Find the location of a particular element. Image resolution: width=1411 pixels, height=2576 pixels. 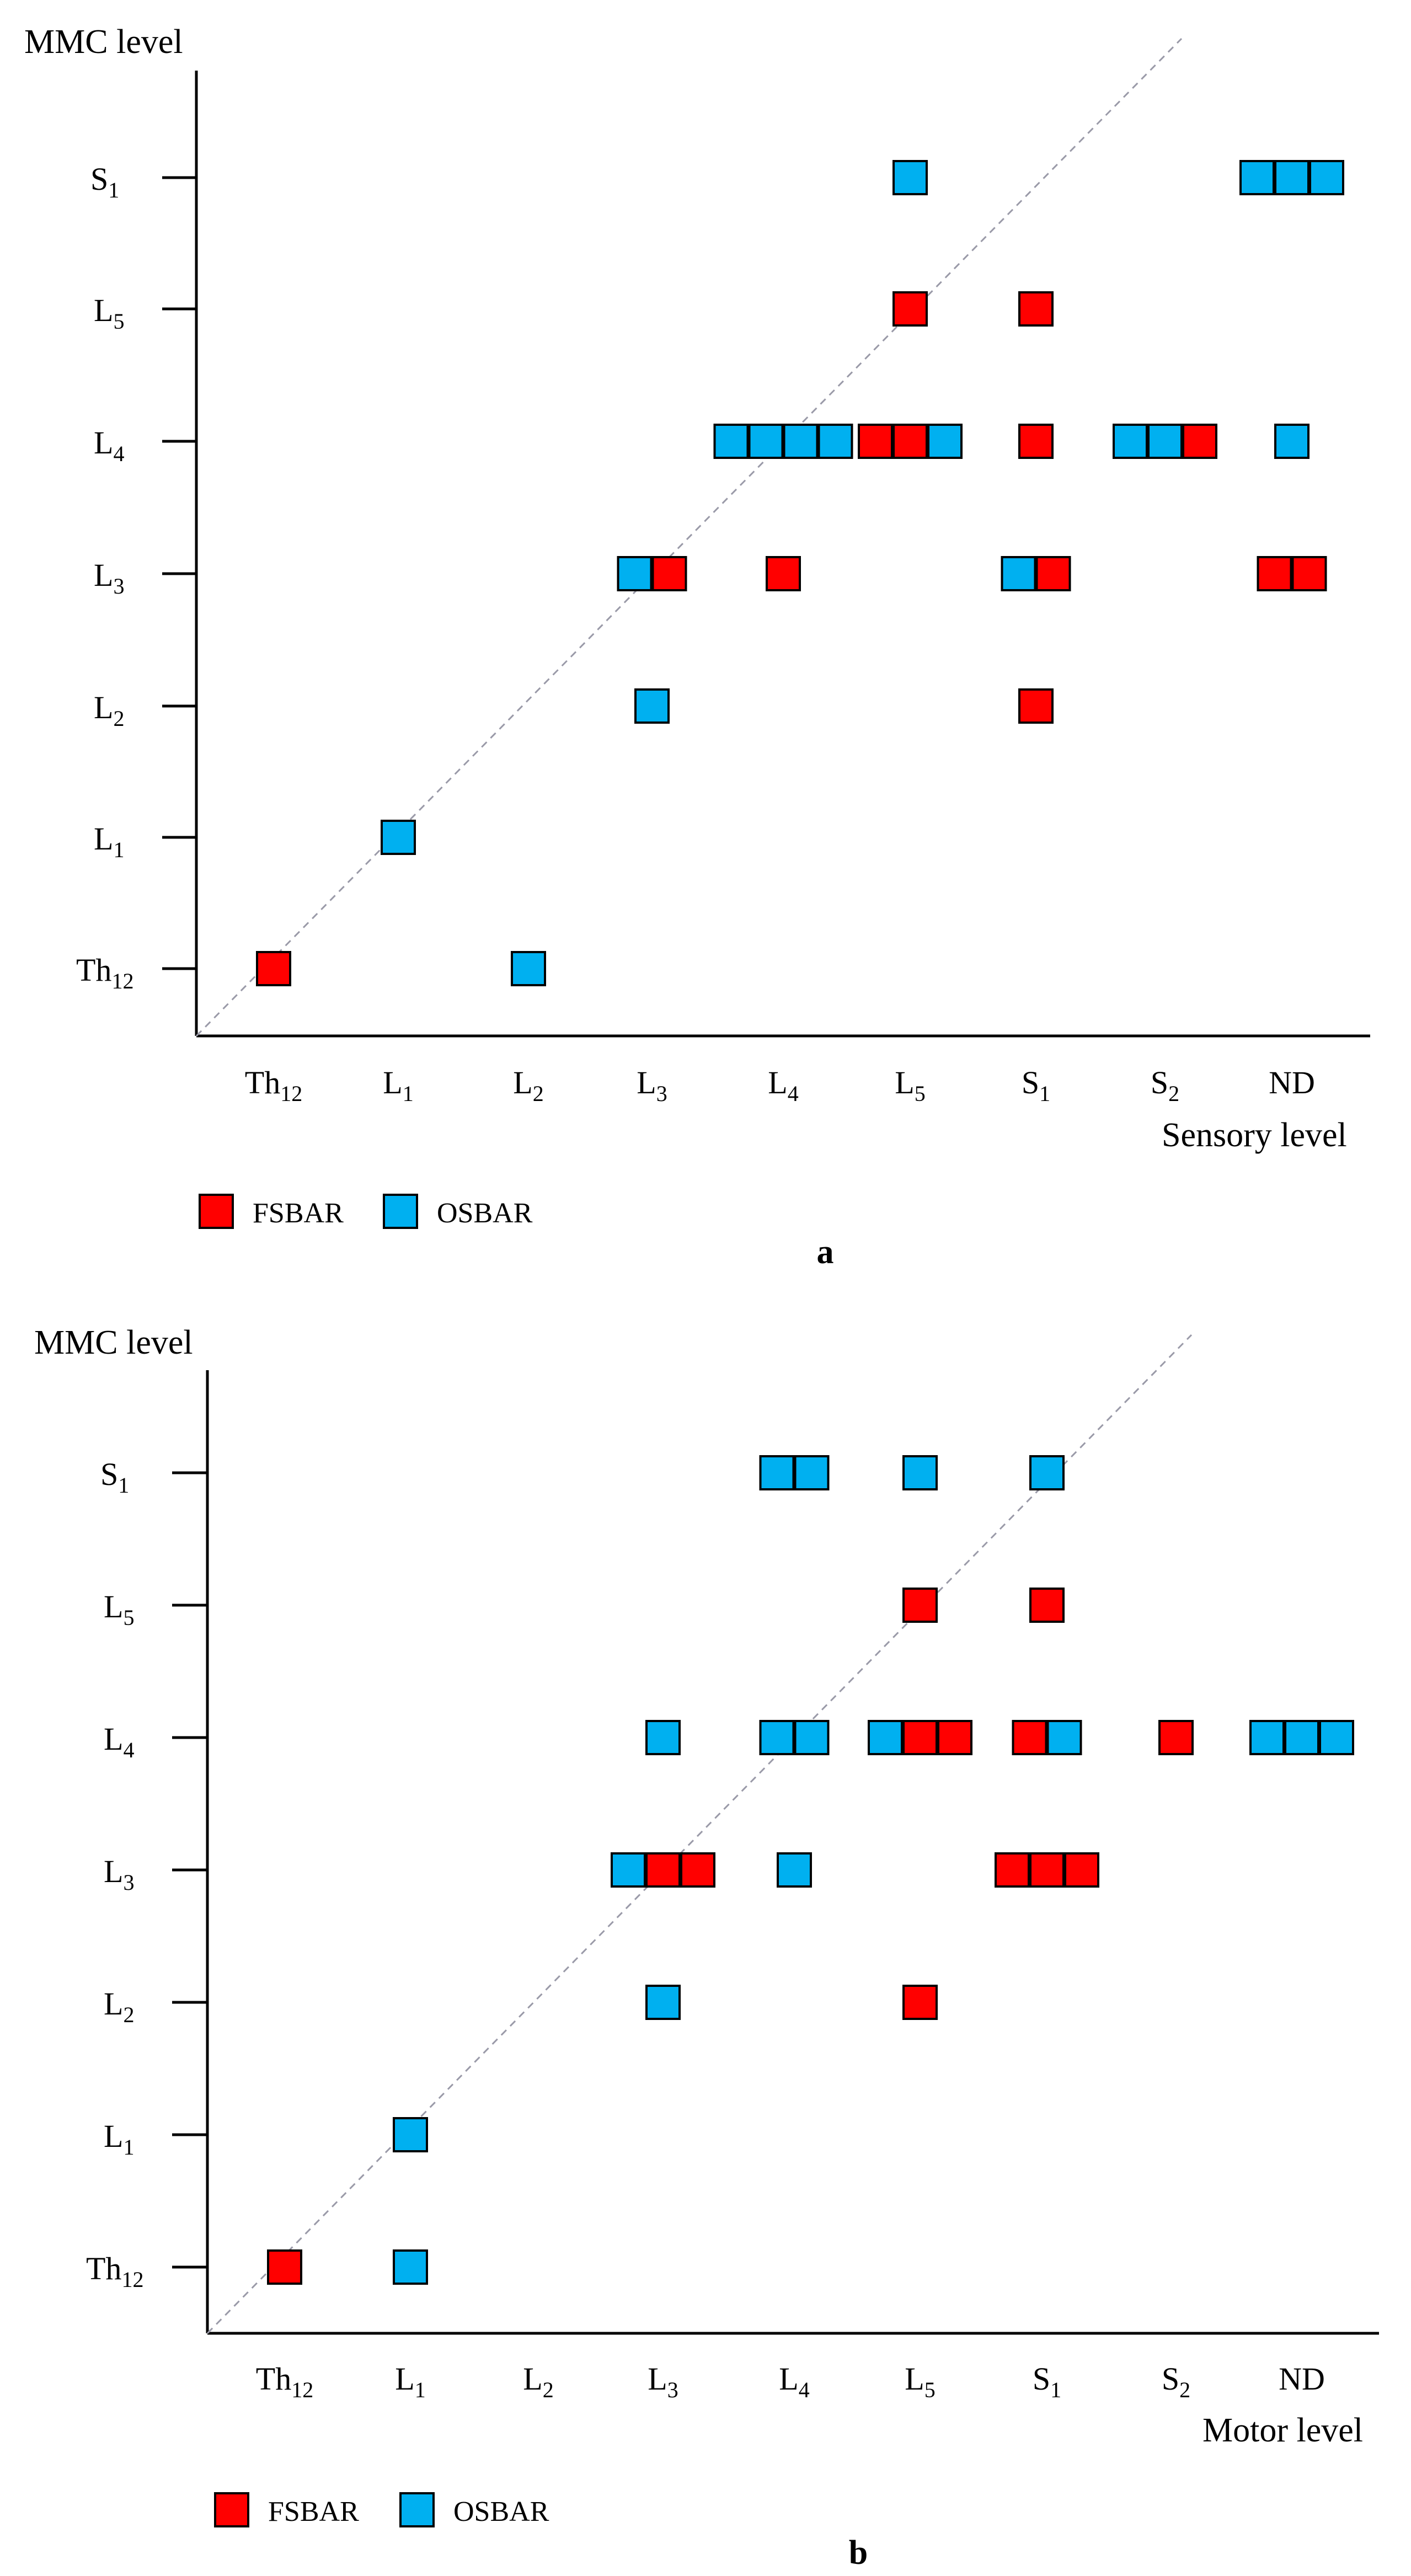

panel-a-mark-osbar-l2-th12 is located at coordinates (528, 968).